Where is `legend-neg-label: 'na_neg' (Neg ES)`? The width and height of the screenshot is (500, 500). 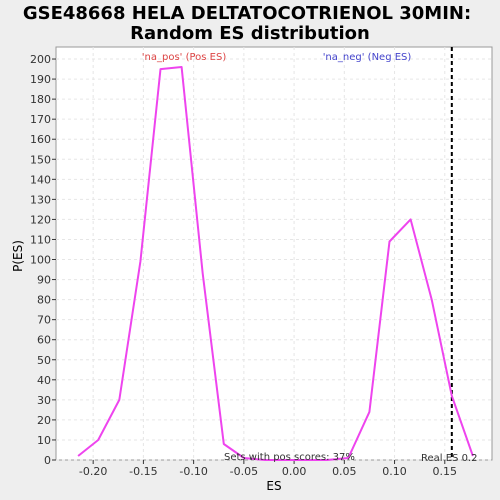
legend-neg-label: 'na_neg' (Neg ES) is located at coordinates (367, 57).